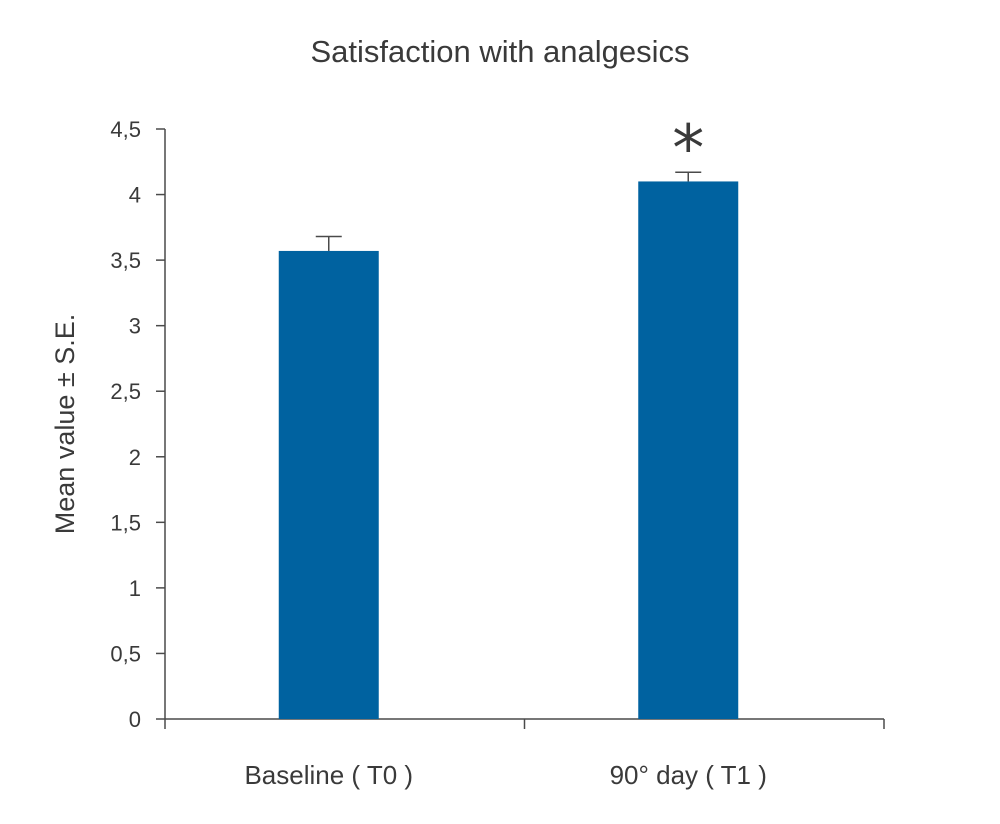 Image resolution: width=1000 pixels, height=824 pixels. Describe the element at coordinates (688, 149) in the screenshot. I see `significance-marker: *` at that location.